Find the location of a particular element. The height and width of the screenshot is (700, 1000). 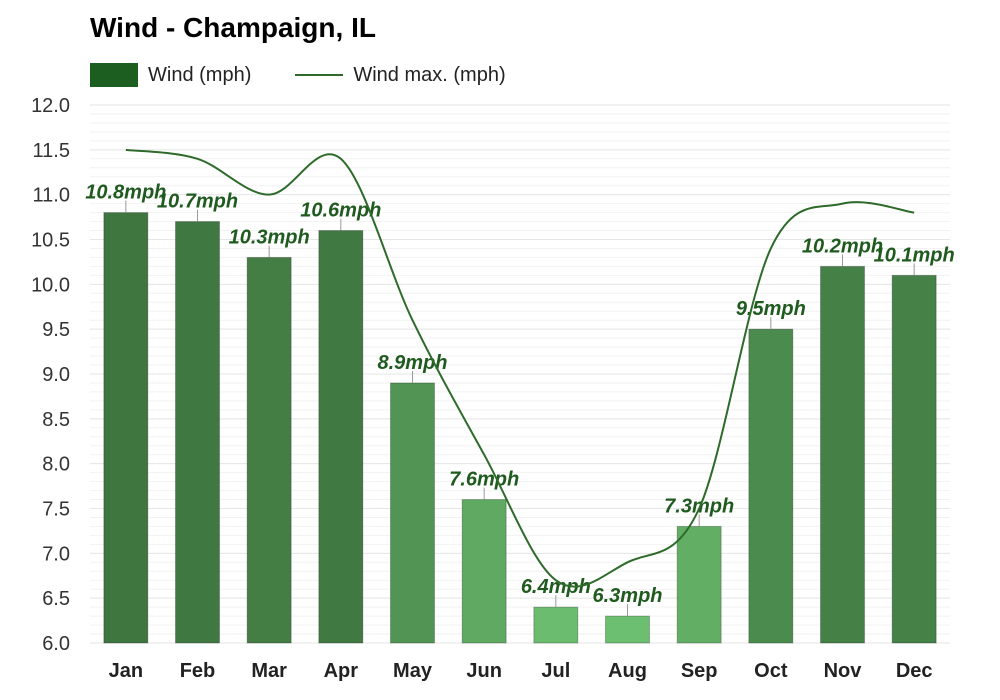

data-label: 6.4mph is located at coordinates (556, 587).